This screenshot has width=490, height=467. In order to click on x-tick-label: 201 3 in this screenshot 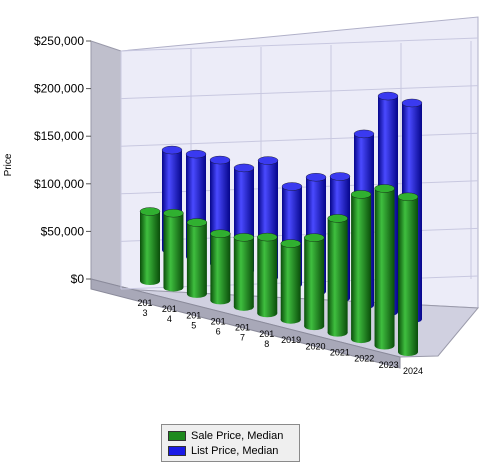, I will do `click(144, 308)`.